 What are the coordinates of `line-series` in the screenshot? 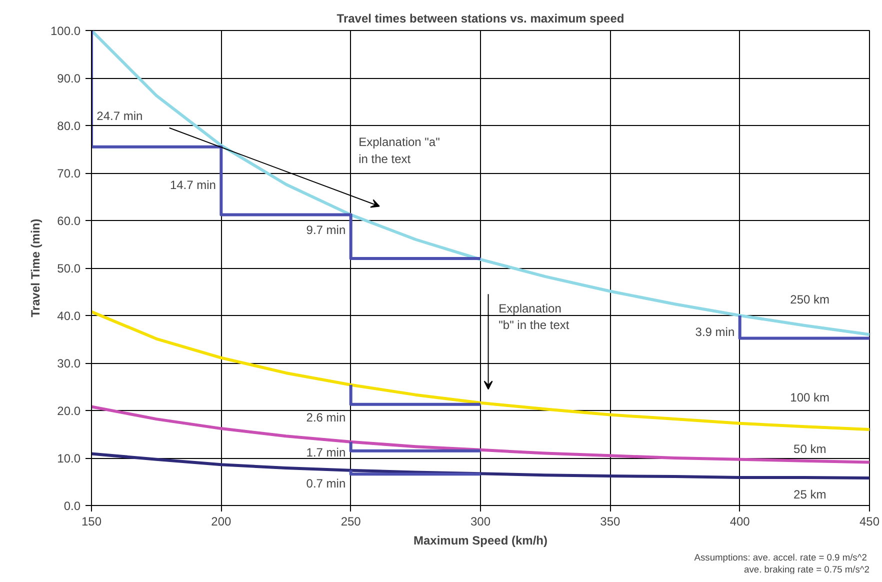 It's located at (481, 434).